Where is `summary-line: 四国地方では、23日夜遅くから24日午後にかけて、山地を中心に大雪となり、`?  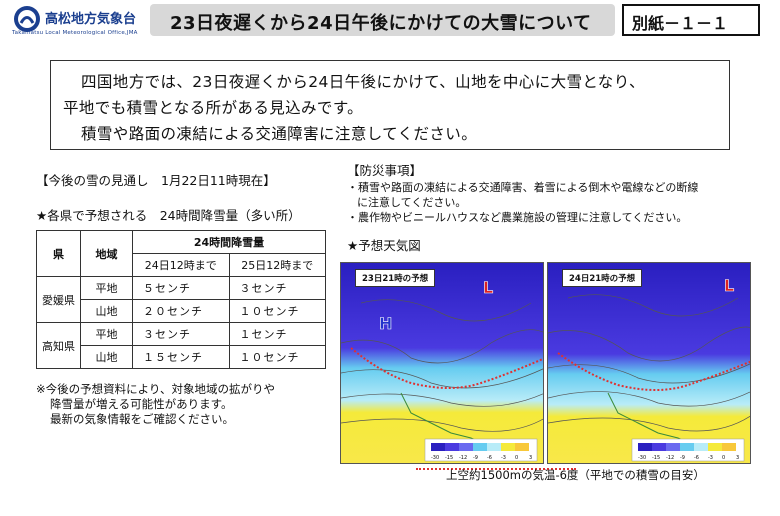
summary-line: 四国地方では、23日夜遅くから24日午後にかけて、山地を中心に大雪となり、 is located at coordinates (363, 82).